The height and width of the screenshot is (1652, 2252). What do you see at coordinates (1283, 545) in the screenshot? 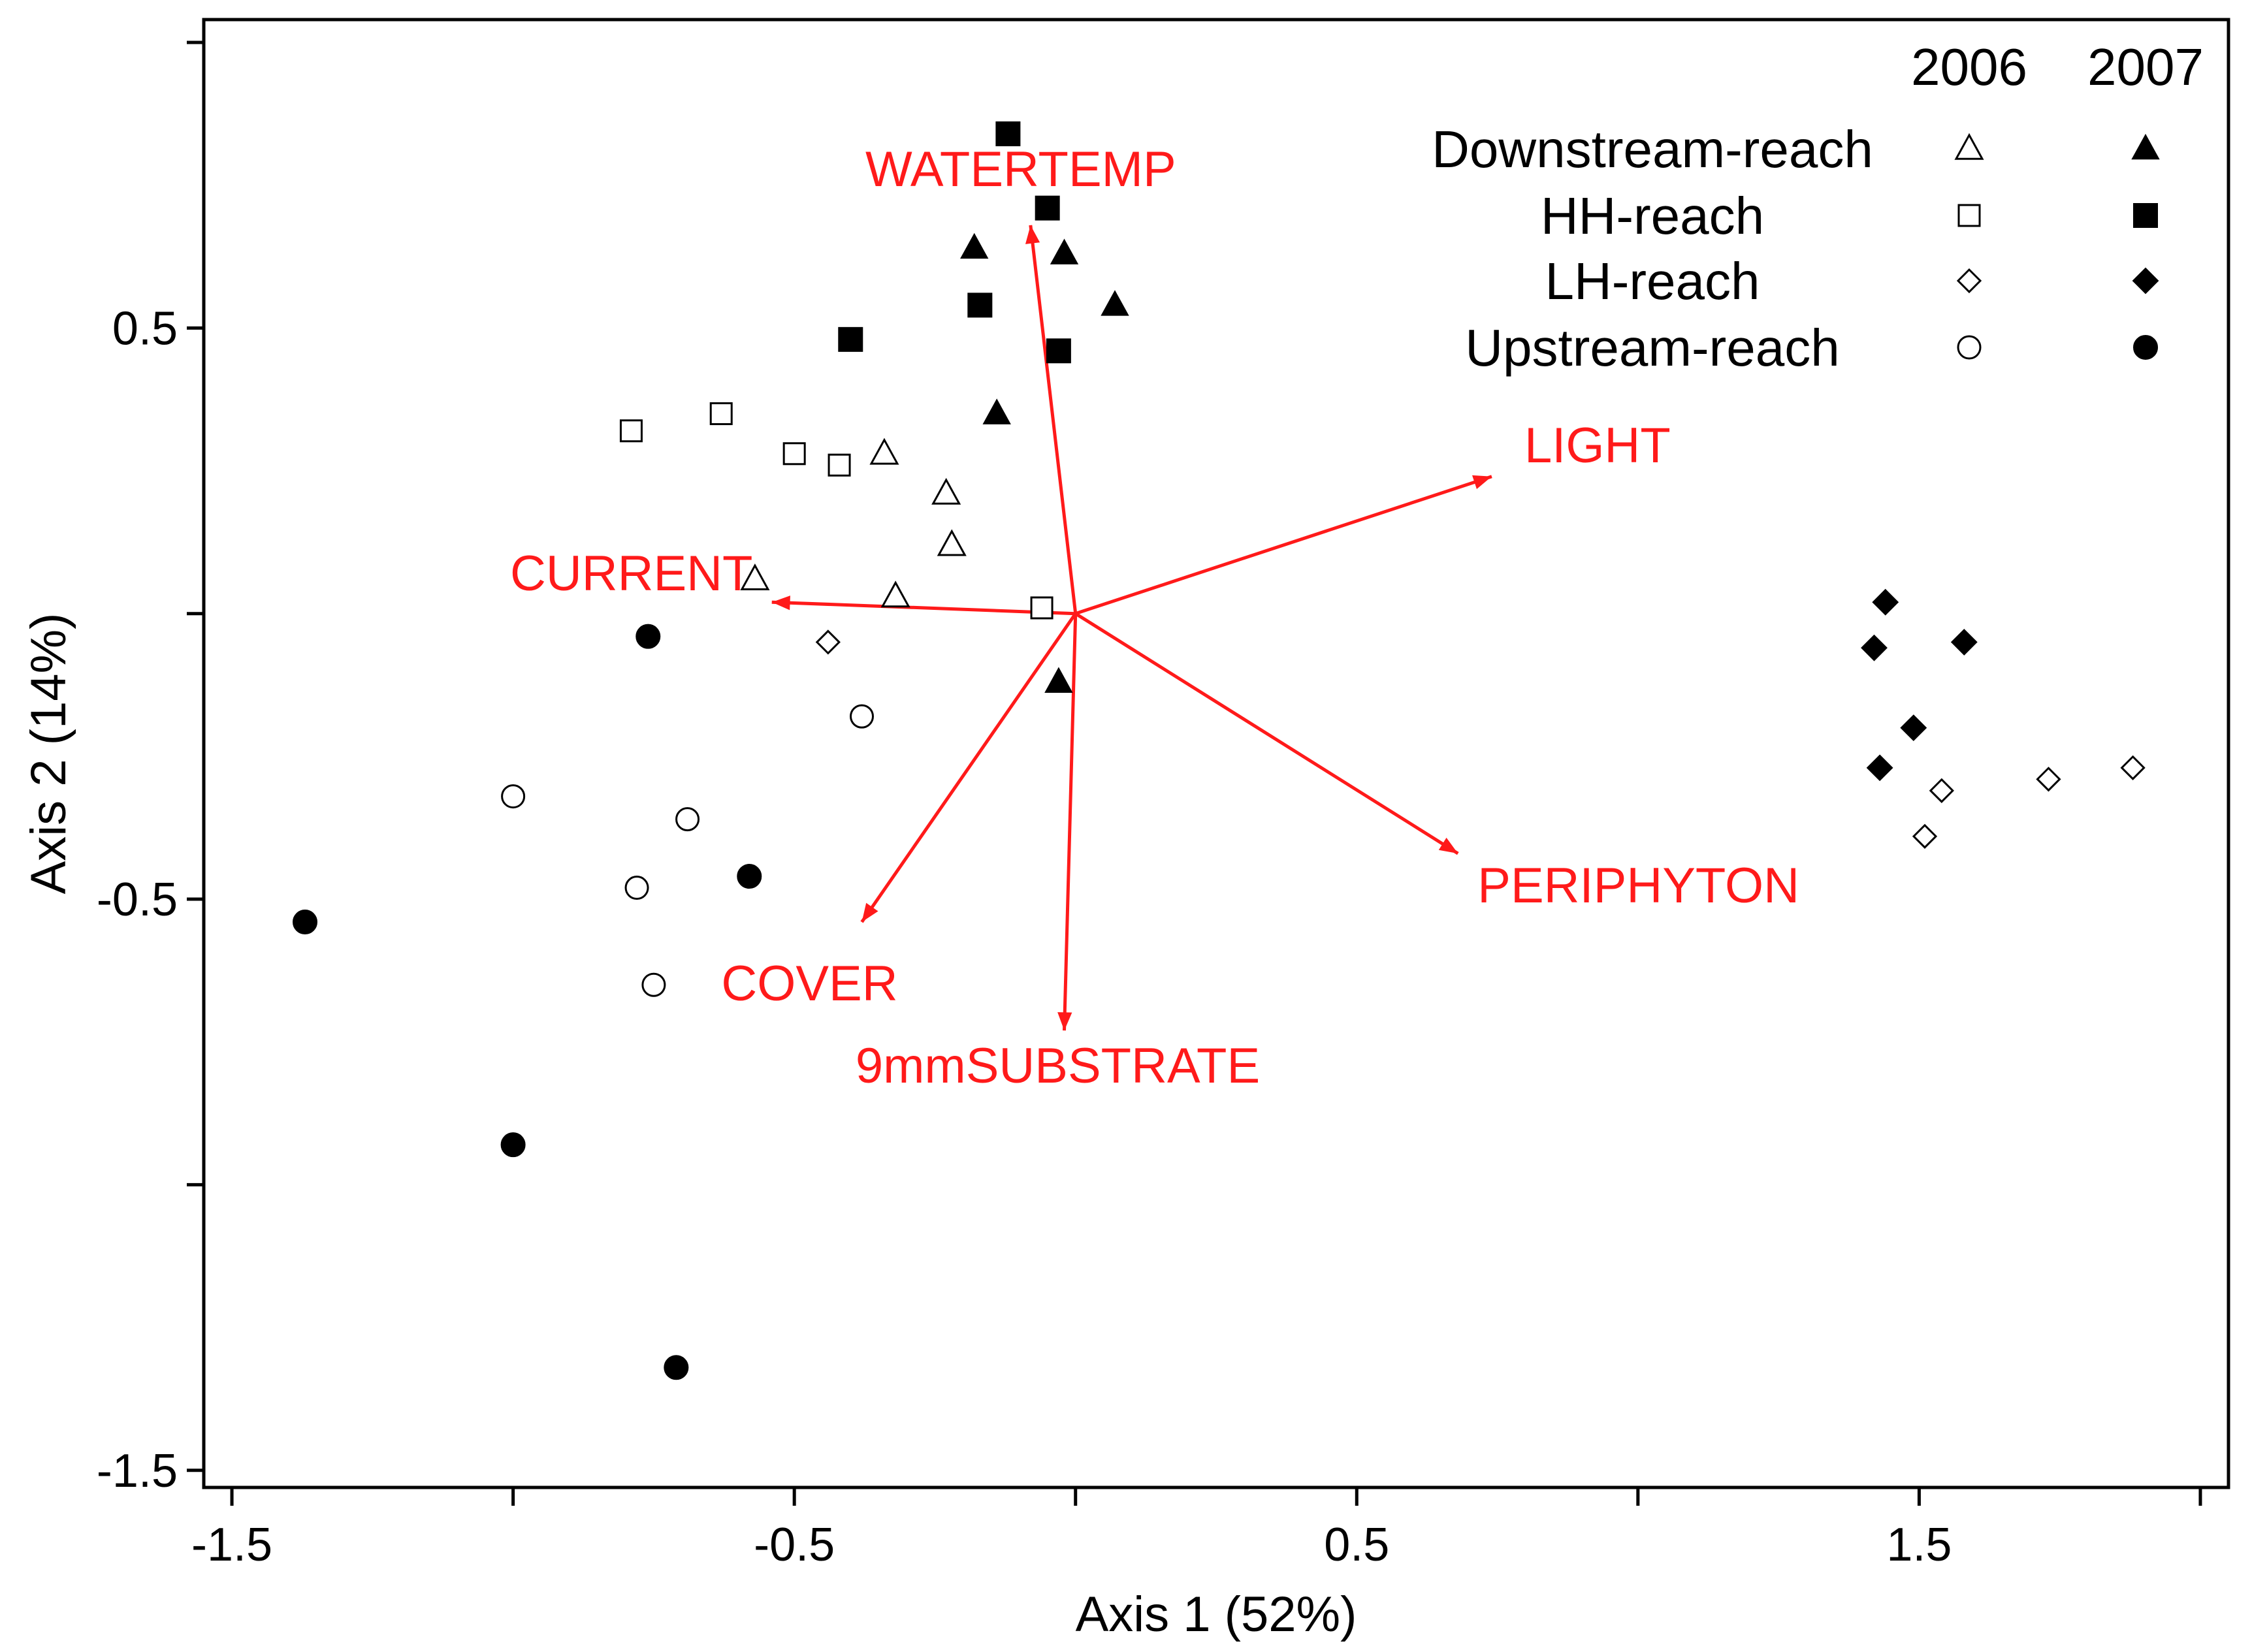
I see `vector-light` at bounding box center [1283, 545].